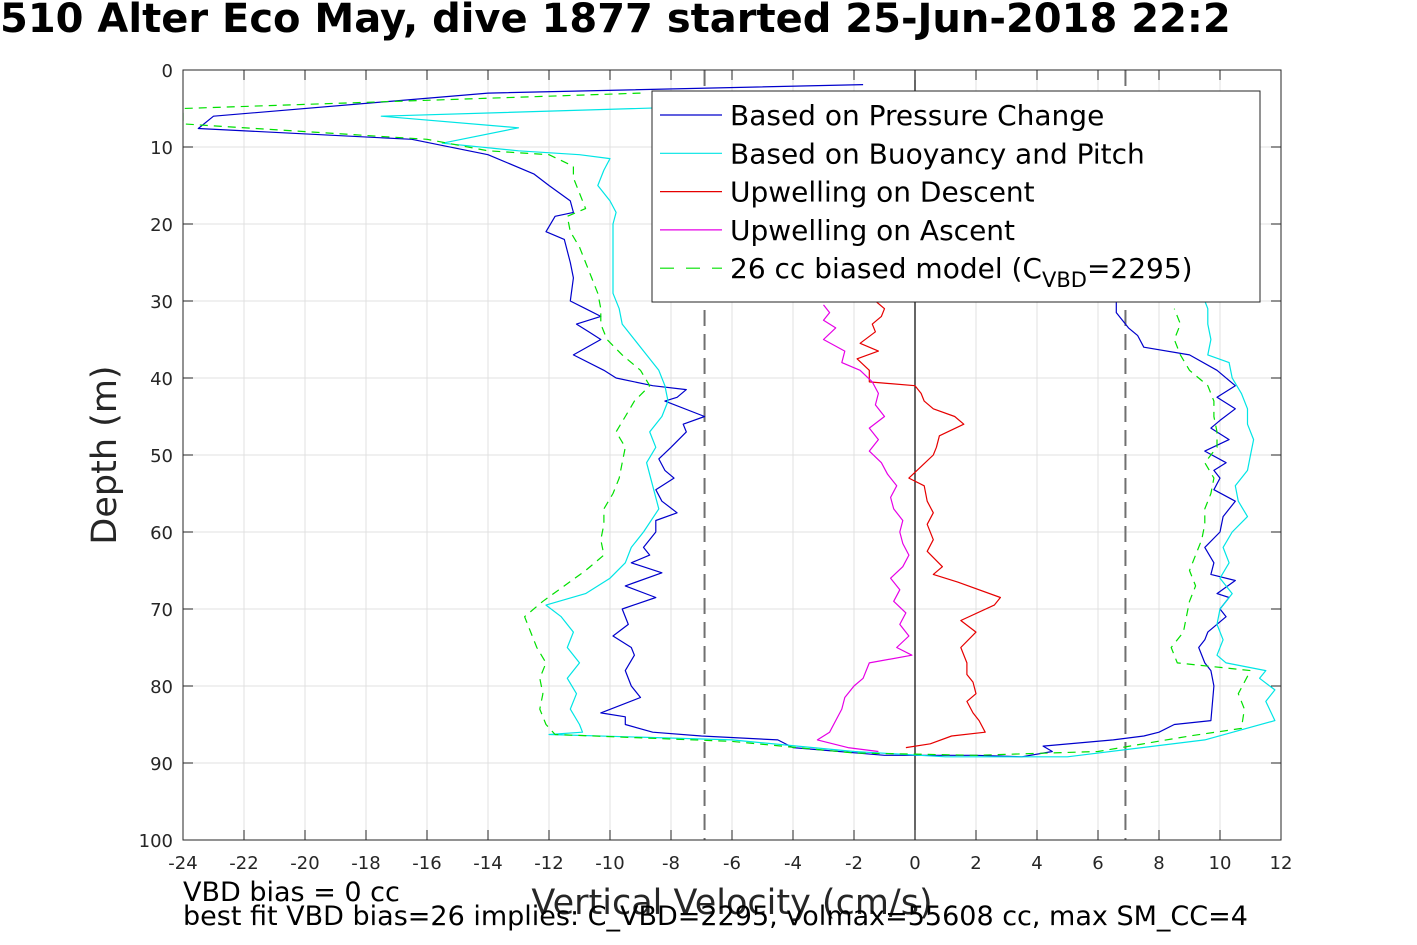 This screenshot has width=1417, height=945. What do you see at coordinates (182, 863) in the screenshot?
I see `x-tick-label: -24` at bounding box center [182, 863].